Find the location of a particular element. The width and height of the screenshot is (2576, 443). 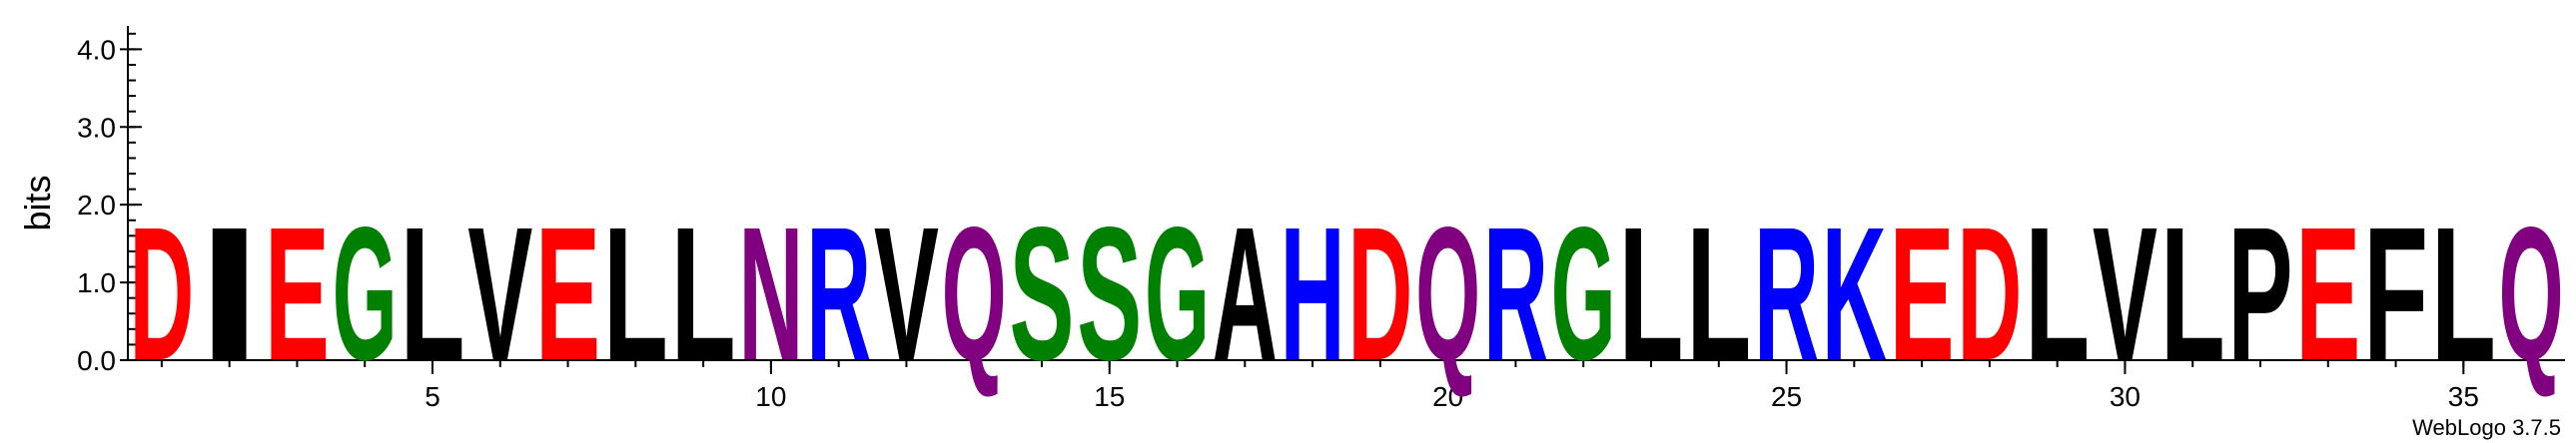

x-axis: 5 10 15 20 25 30 35 is located at coordinates (1346, 385).